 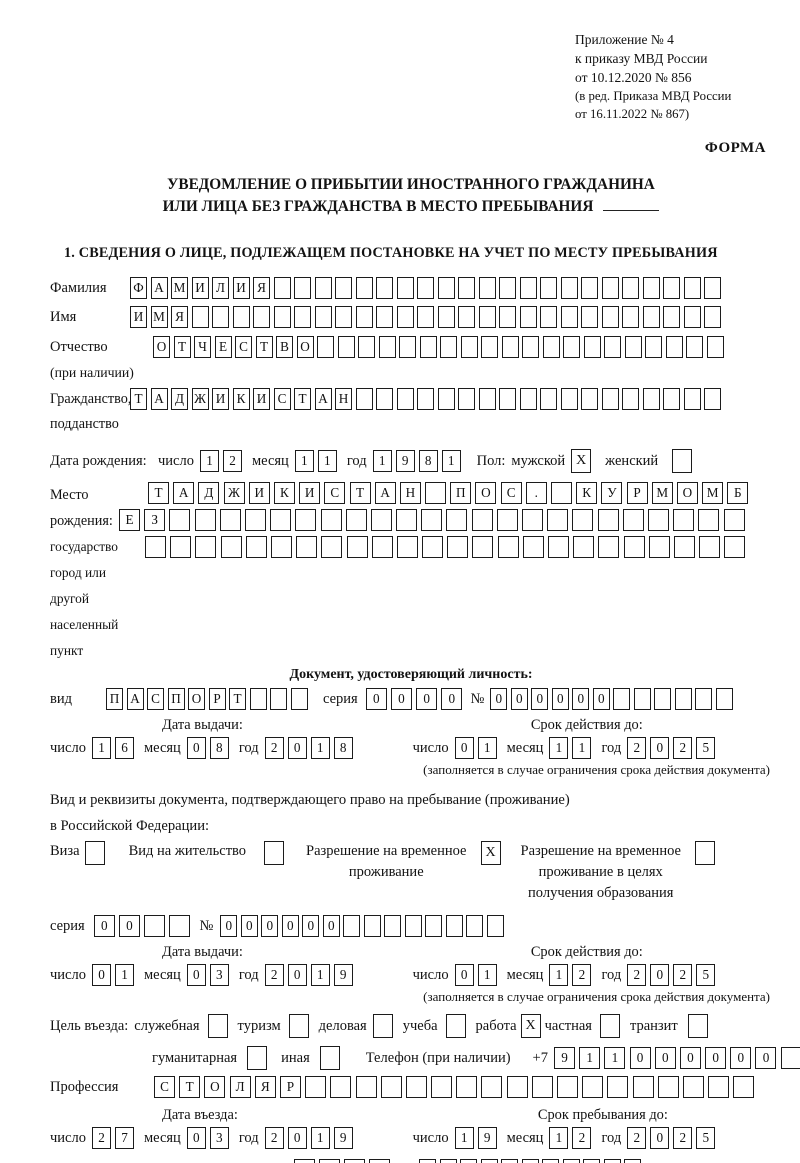 I want to click on char-cell: Т, so click(x=138, y=399).